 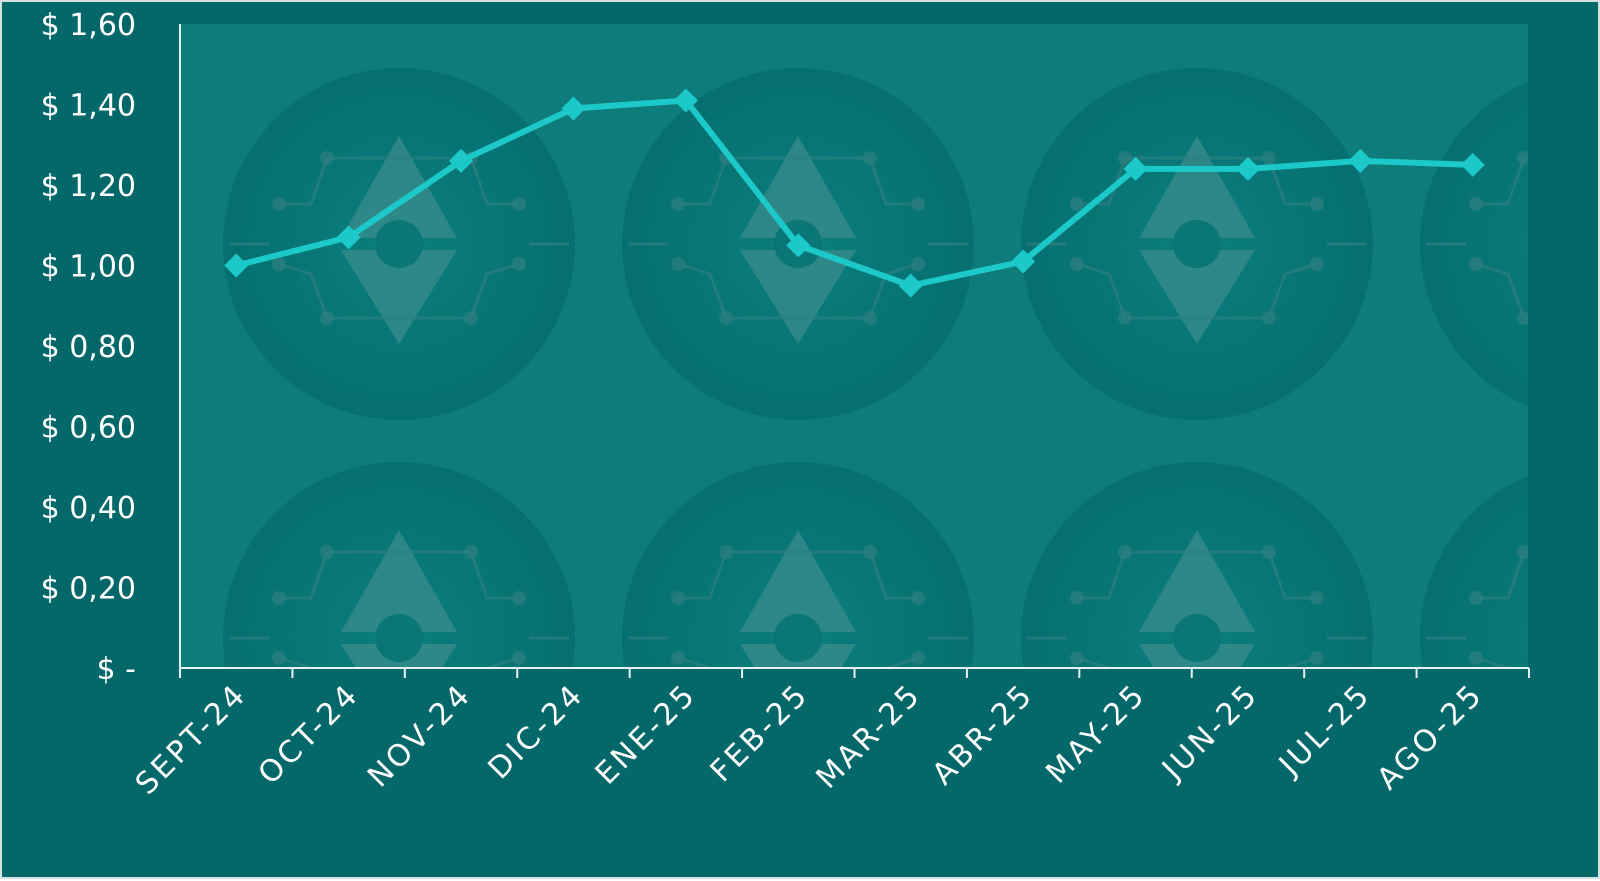 What do you see at coordinates (88, 267) in the screenshot?
I see `y-tick-label: $ 1,00` at bounding box center [88, 267].